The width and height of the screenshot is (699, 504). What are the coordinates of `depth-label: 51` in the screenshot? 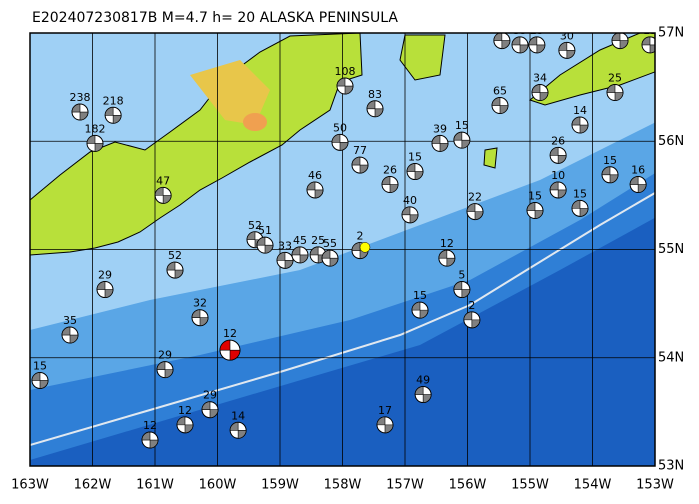 It's located at (265, 230).